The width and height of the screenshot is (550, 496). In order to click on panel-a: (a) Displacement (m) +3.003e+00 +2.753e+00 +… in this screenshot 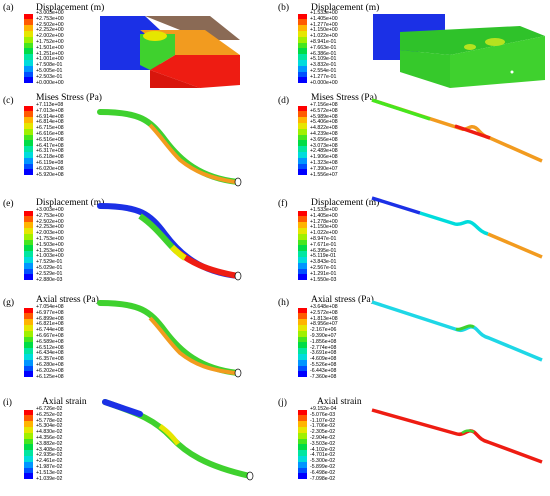, I will do `click(137, 49)`.